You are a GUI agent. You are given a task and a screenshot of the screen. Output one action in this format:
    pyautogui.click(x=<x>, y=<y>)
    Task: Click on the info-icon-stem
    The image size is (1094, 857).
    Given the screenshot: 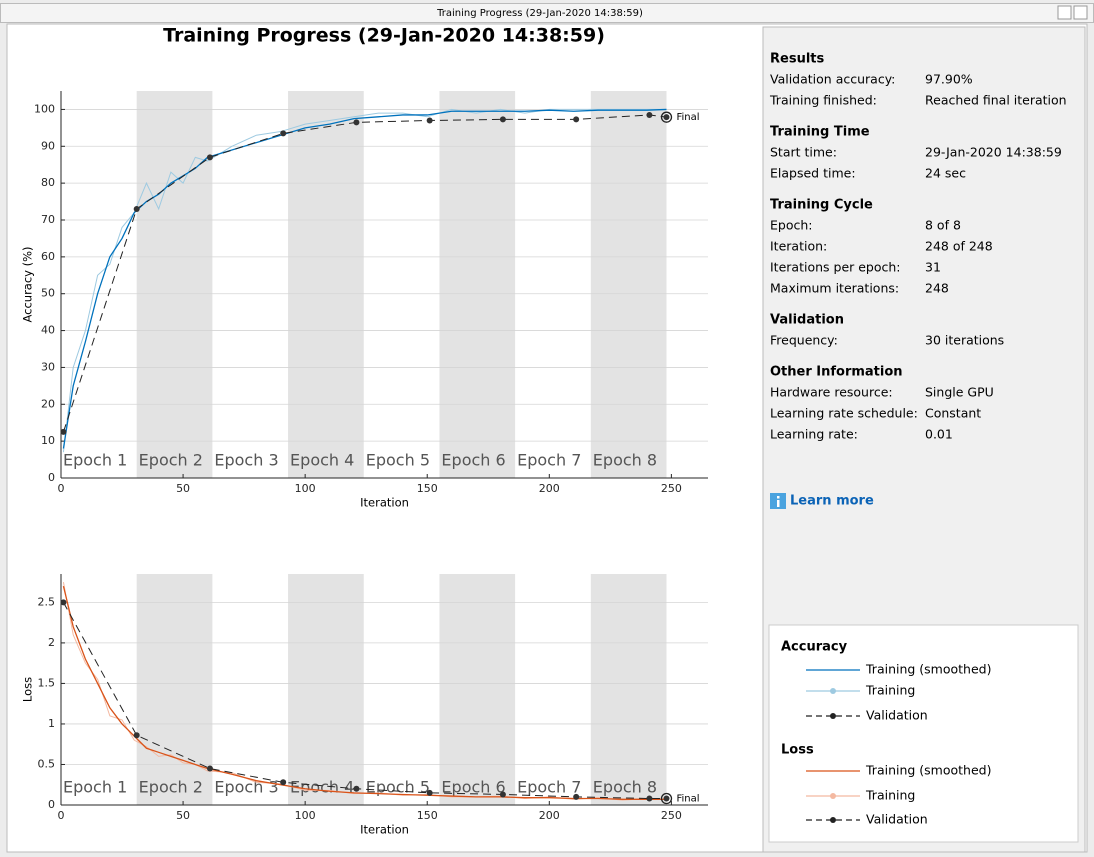 What is the action you would take?
    pyautogui.click(x=778, y=503)
    